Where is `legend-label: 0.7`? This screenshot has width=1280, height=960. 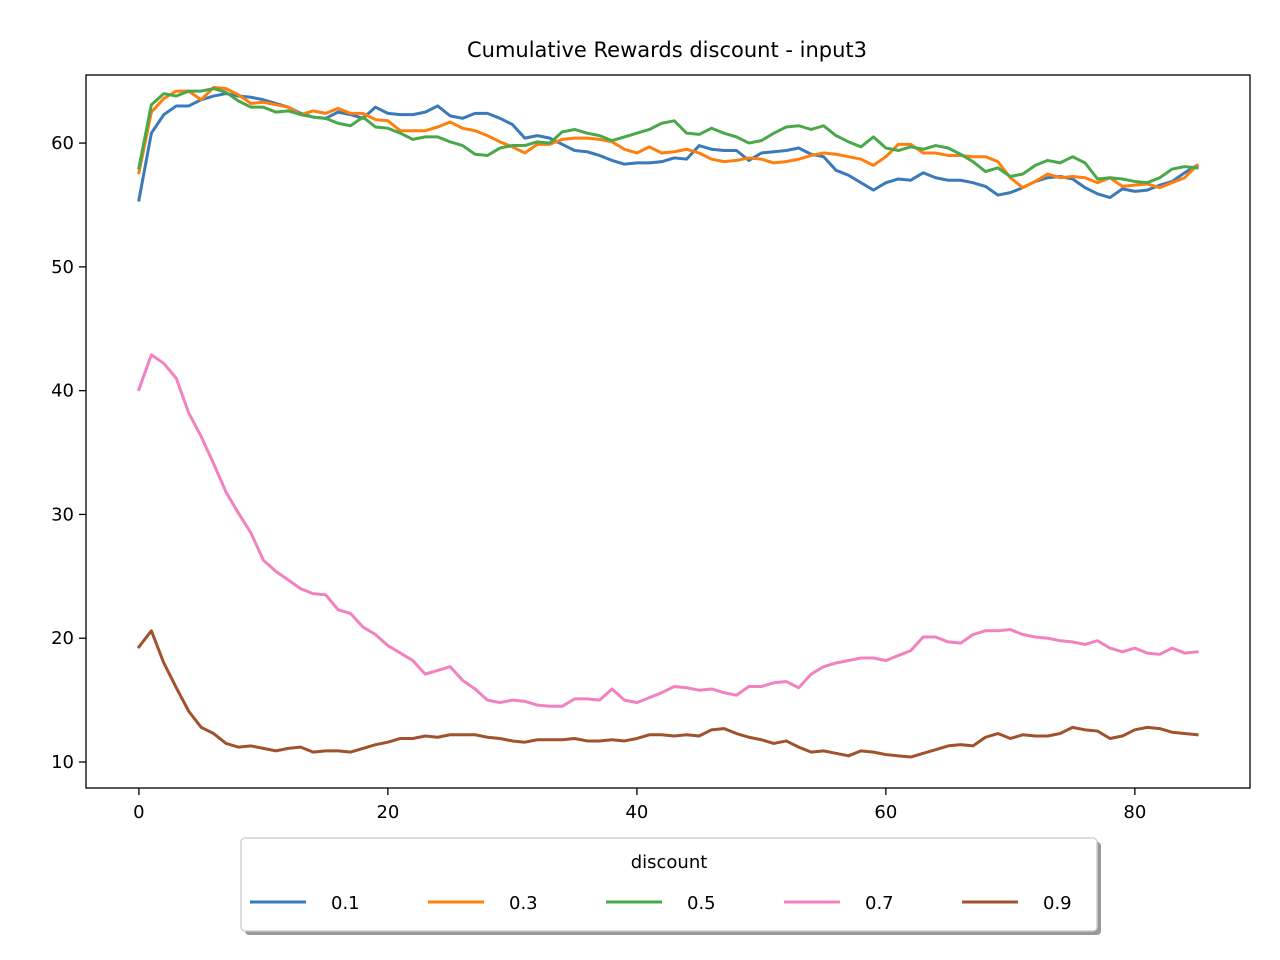 legend-label: 0.7 is located at coordinates (879, 903).